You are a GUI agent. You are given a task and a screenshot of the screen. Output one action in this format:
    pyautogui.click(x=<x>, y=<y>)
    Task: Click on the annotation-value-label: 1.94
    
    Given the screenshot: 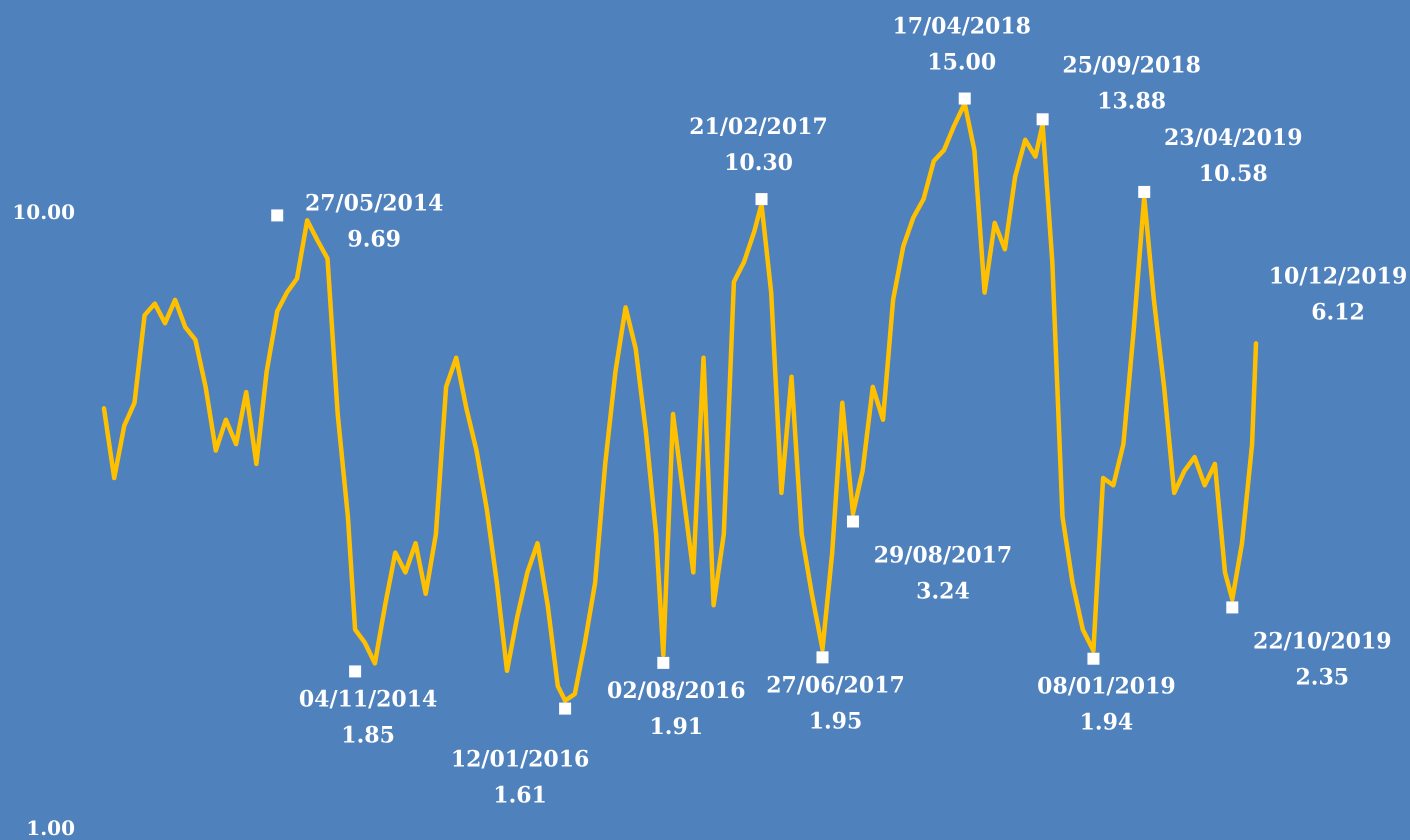 What is the action you would take?
    pyautogui.click(x=1107, y=723)
    